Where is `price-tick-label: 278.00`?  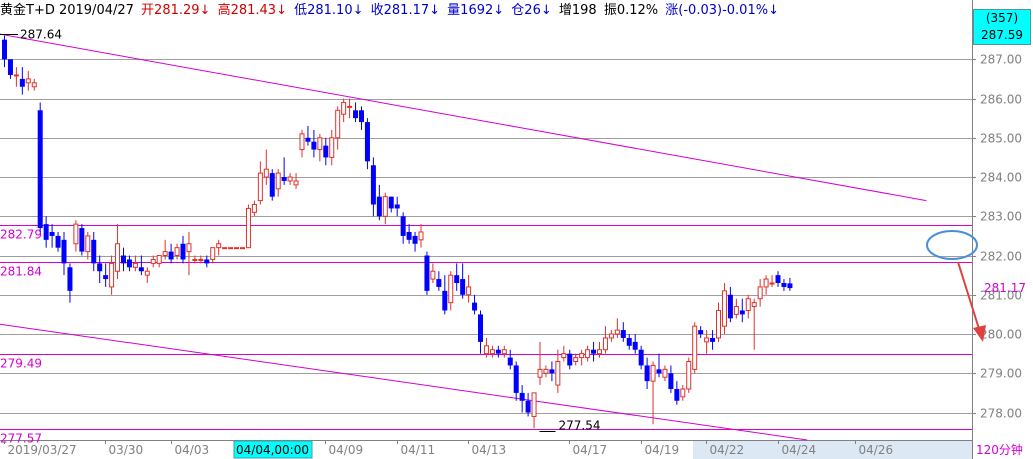 price-tick-label: 278.00 is located at coordinates (1001, 414).